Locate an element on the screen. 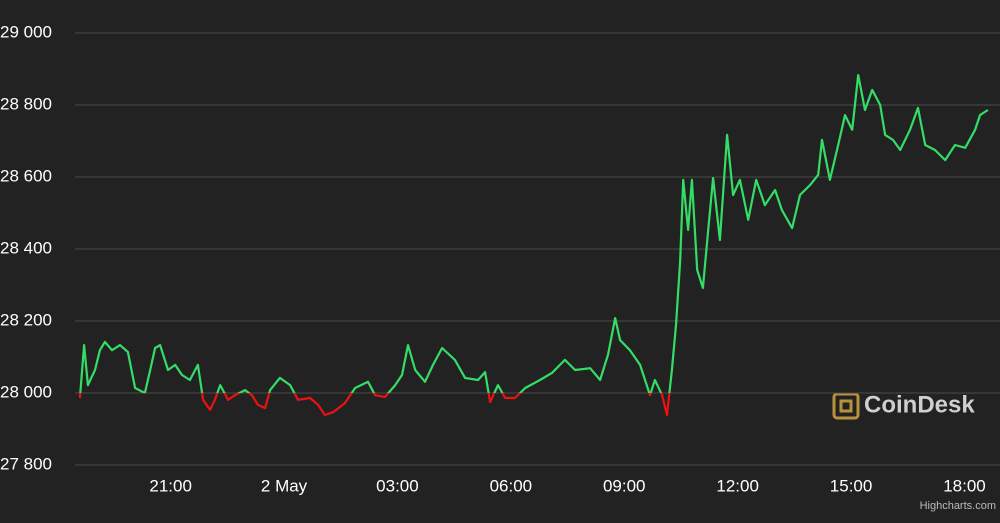 The width and height of the screenshot is (1000, 523). x-tick-label: 12:00 is located at coordinates (737, 485).